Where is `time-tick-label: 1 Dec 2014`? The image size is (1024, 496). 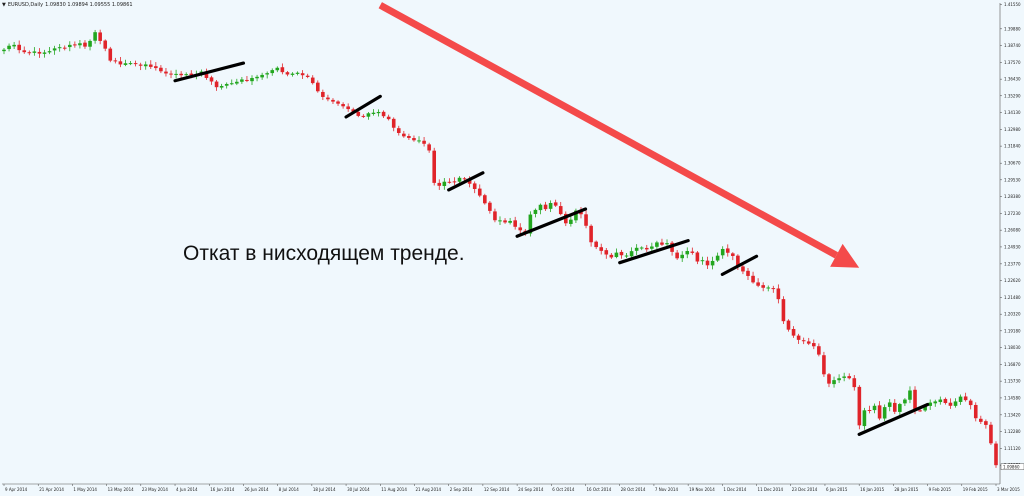 time-tick-label: 1 Dec 2014 is located at coordinates (734, 489).